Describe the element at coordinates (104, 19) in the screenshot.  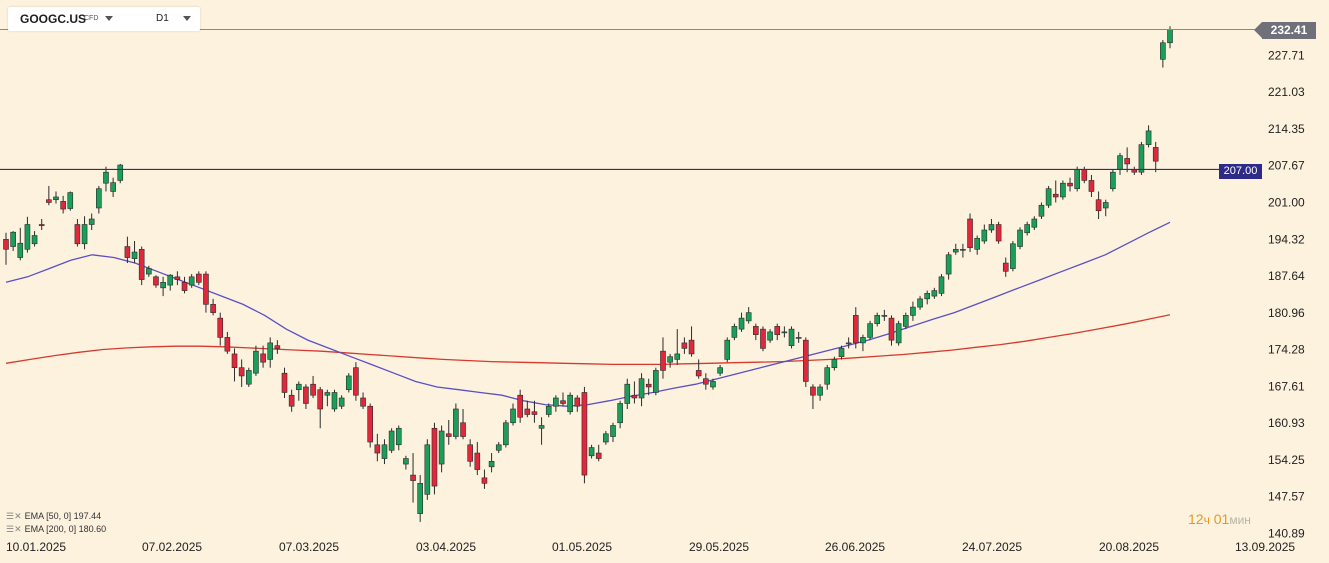
I see `symbol-selector: GOOGC.US CFD D1` at that location.